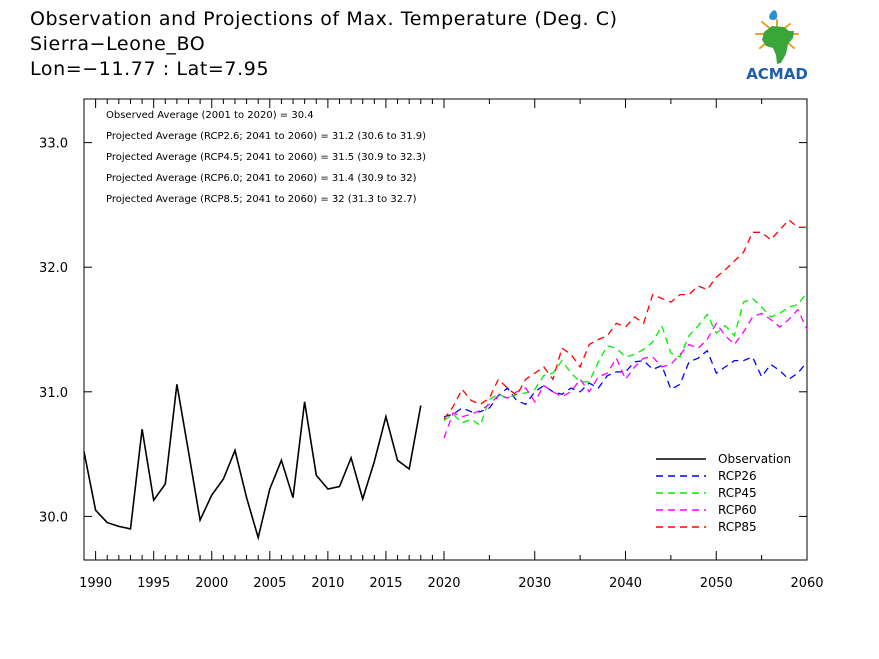 This screenshot has height=659, width=879. I want to click on region-label: Sierra−Leone_BO, so click(118, 44).